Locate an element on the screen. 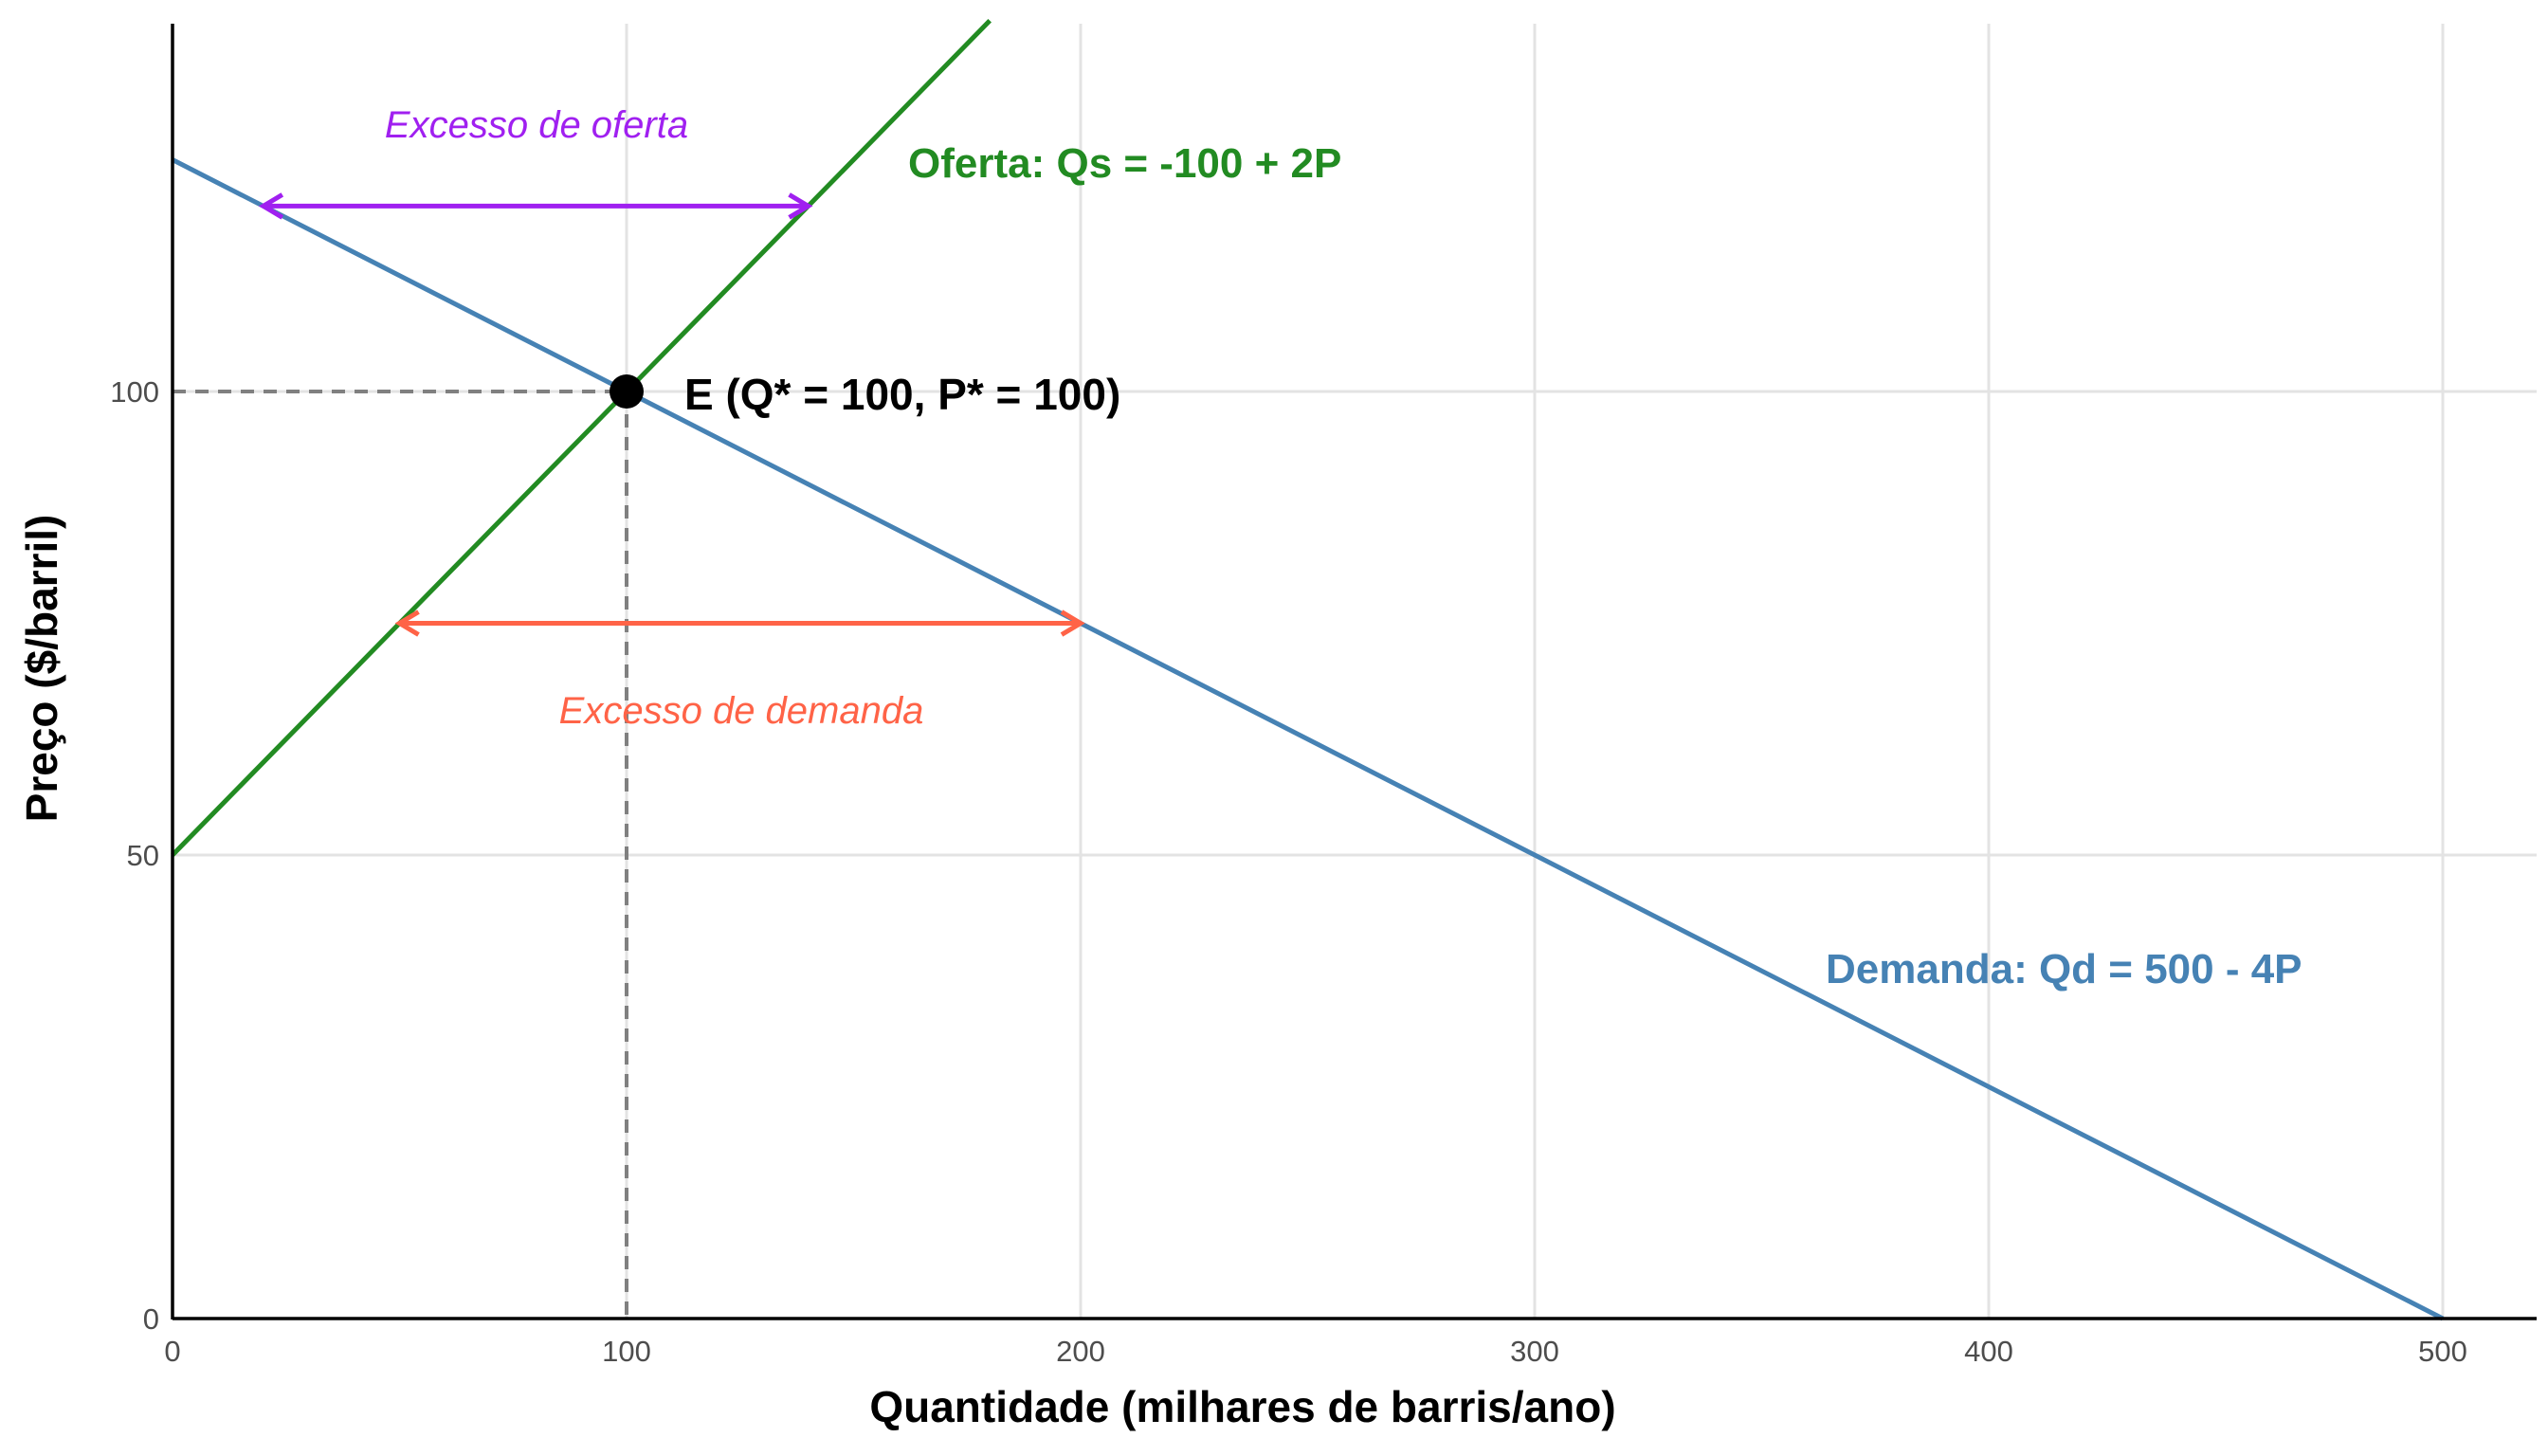 The image size is (2548, 1456). x-tick-label: 200 is located at coordinates (1080, 1351).